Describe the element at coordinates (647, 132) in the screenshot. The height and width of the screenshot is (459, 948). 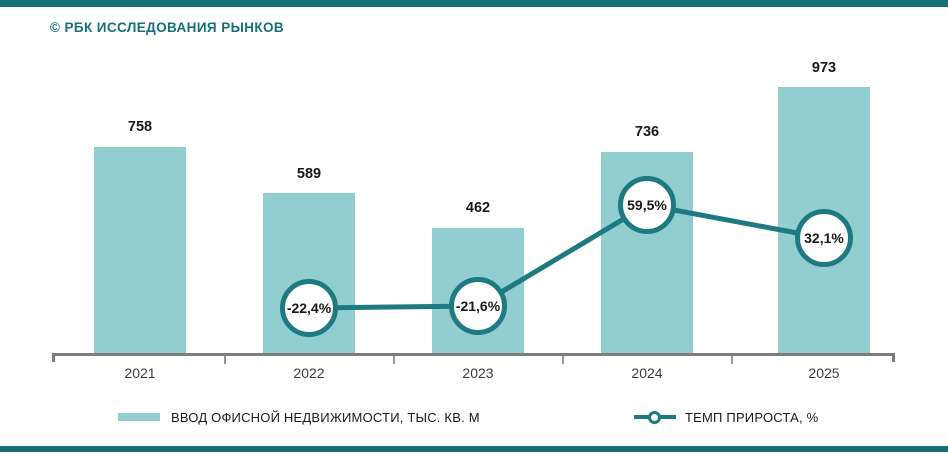
I see `bar-value-2024: 736` at that location.